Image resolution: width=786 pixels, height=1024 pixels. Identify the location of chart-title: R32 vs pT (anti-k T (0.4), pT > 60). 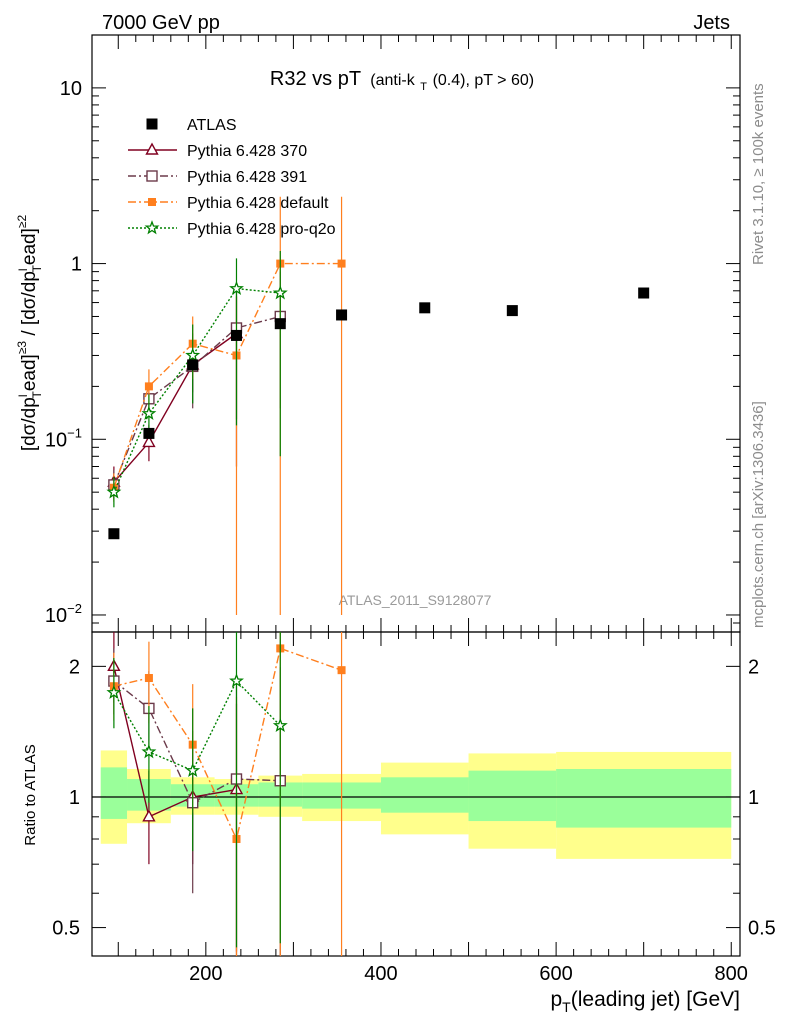
(402, 81).